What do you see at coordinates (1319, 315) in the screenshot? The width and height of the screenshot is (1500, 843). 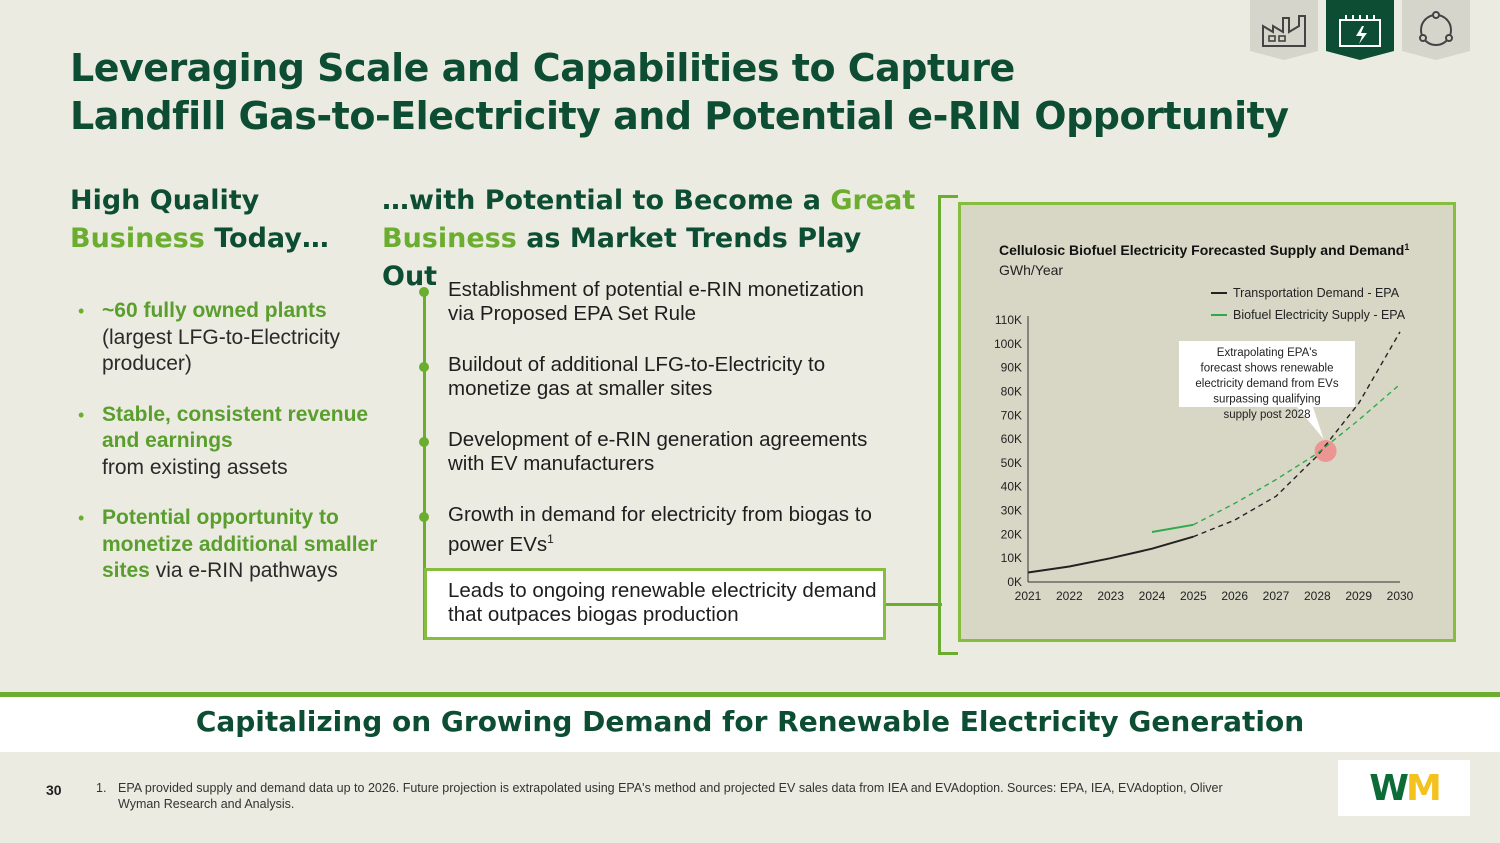 I see `legend-label: Biofuel Electricity Supply - EPA` at bounding box center [1319, 315].